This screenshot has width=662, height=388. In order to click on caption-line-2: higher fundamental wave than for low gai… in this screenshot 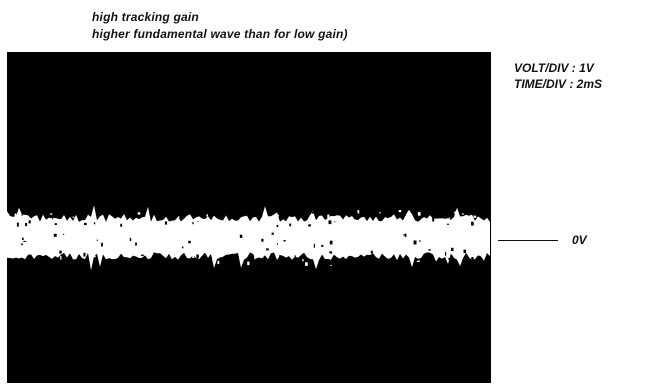, I will do `click(220, 34)`.